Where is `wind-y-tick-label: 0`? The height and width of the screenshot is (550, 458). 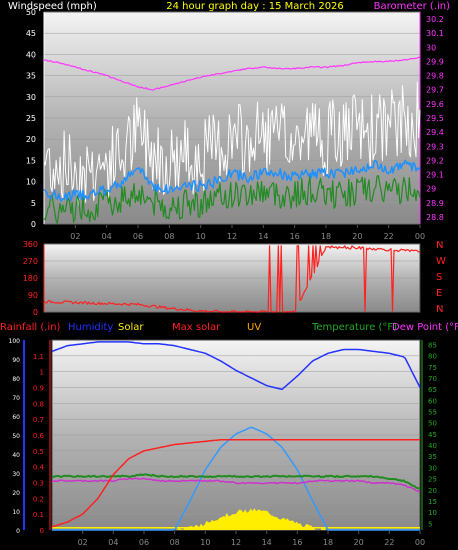
wind-y-tick-label: 0 is located at coordinates (33, 224).